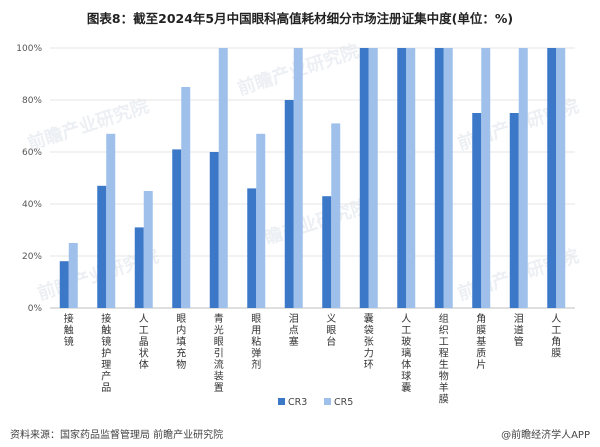  I want to click on y-tick-label: 0%, so click(35, 309).